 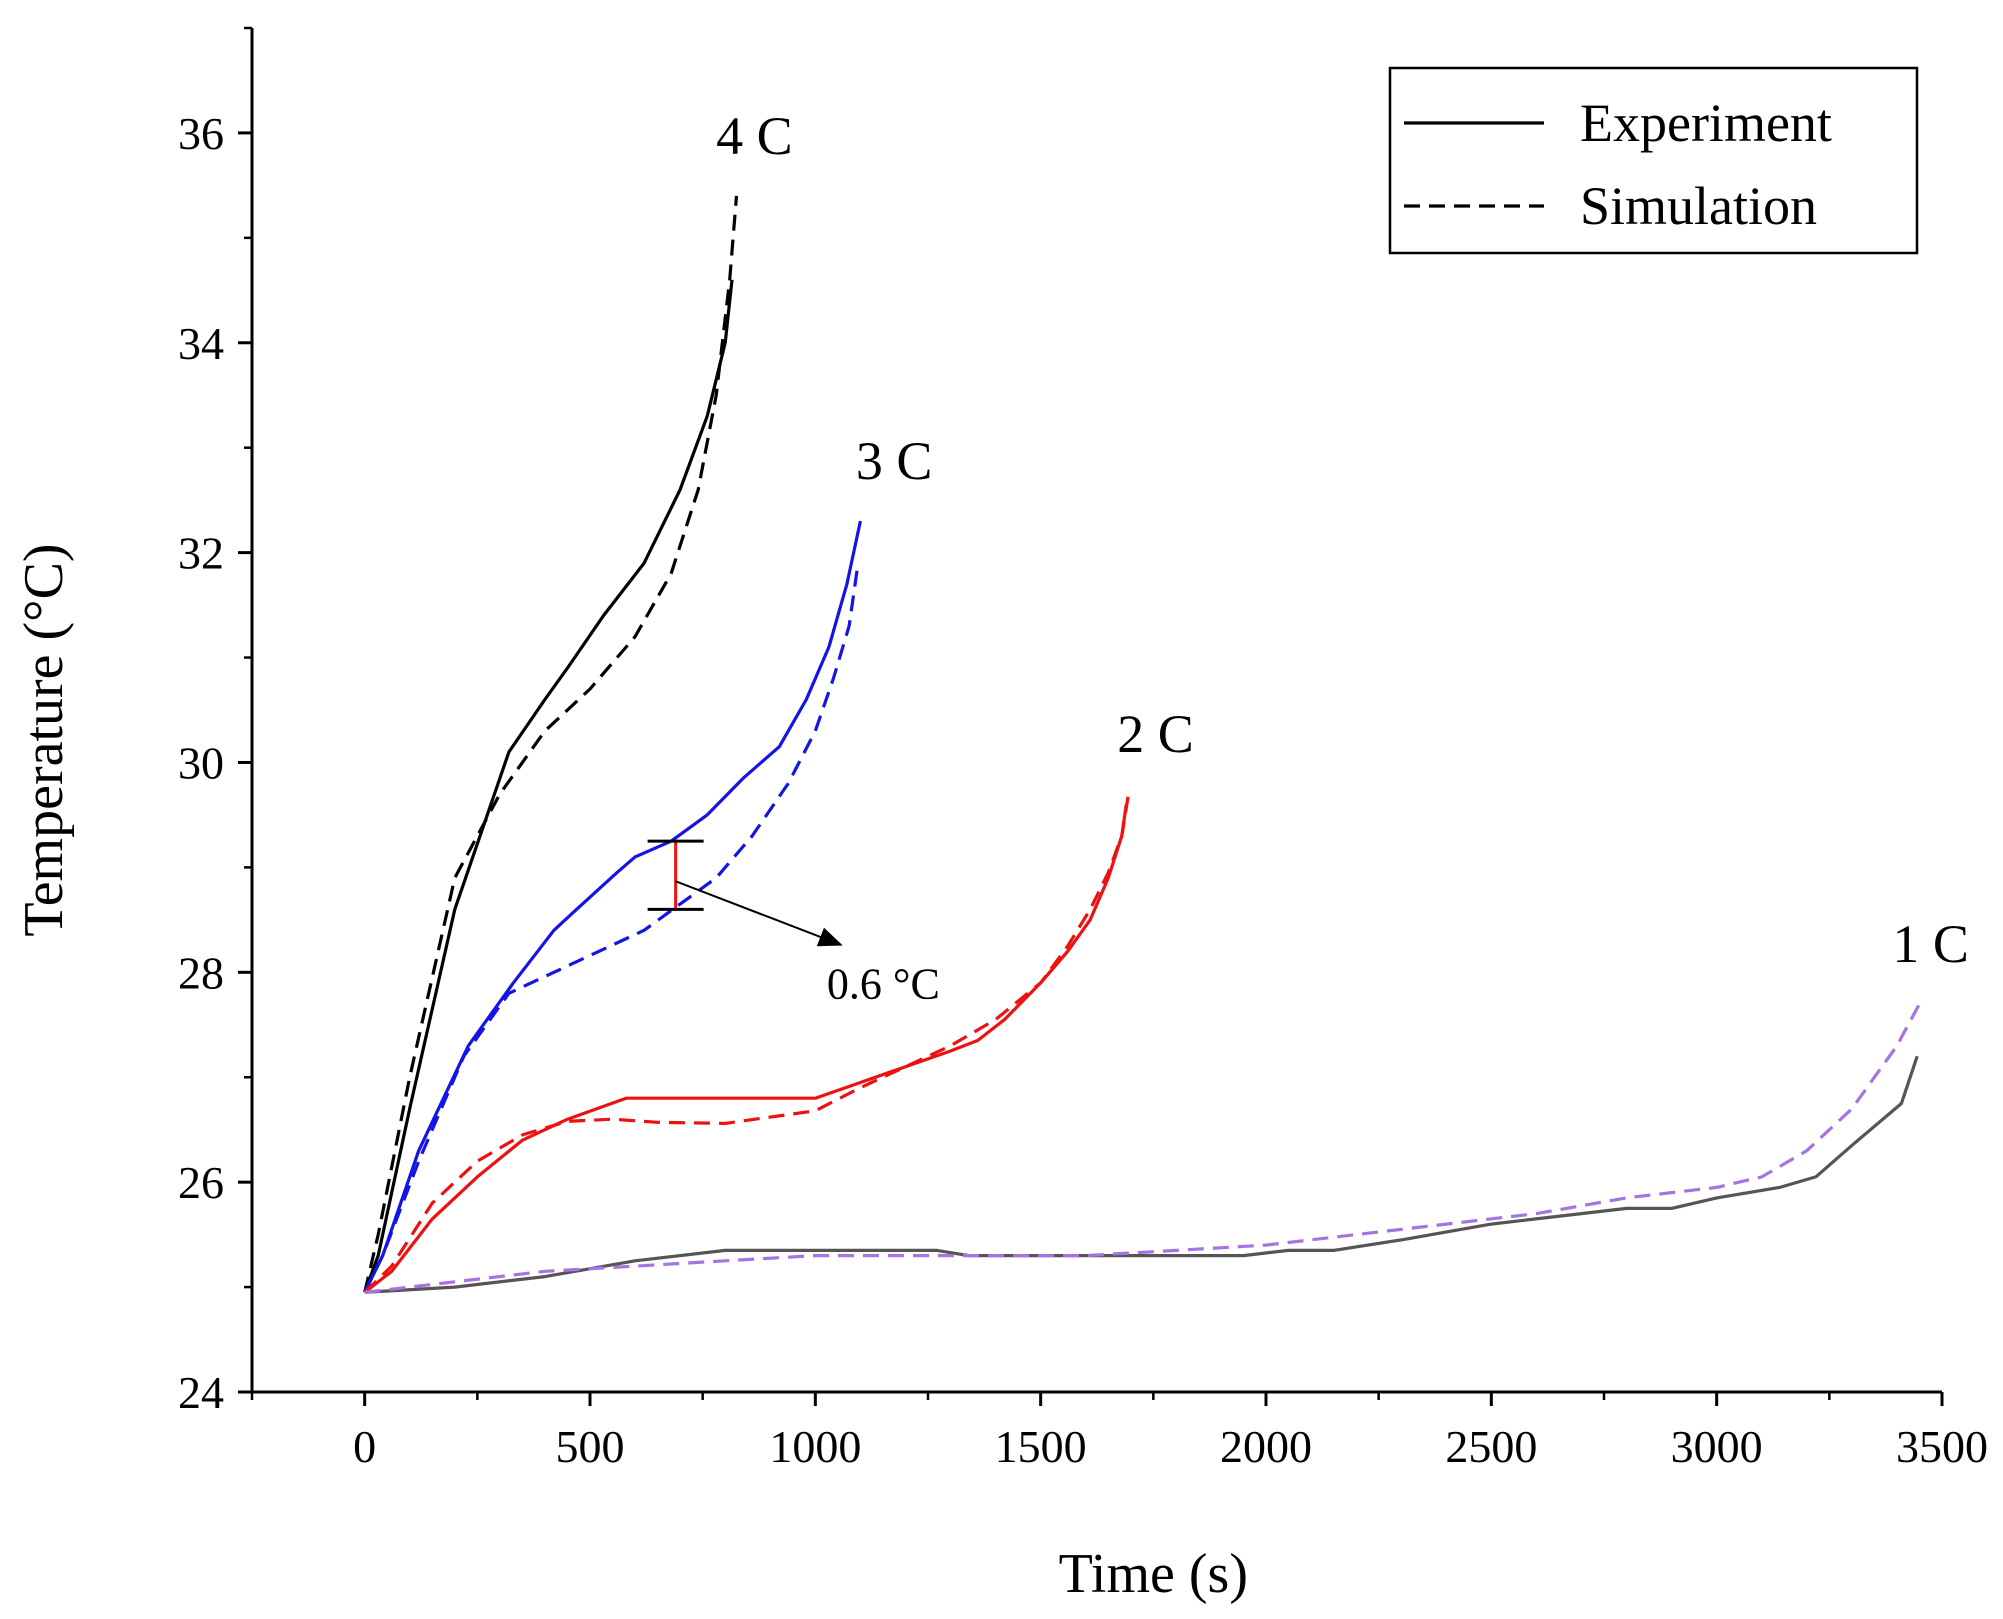 What do you see at coordinates (1930, 944) in the screenshot?
I see `curve-label-1c: 1 C` at bounding box center [1930, 944].